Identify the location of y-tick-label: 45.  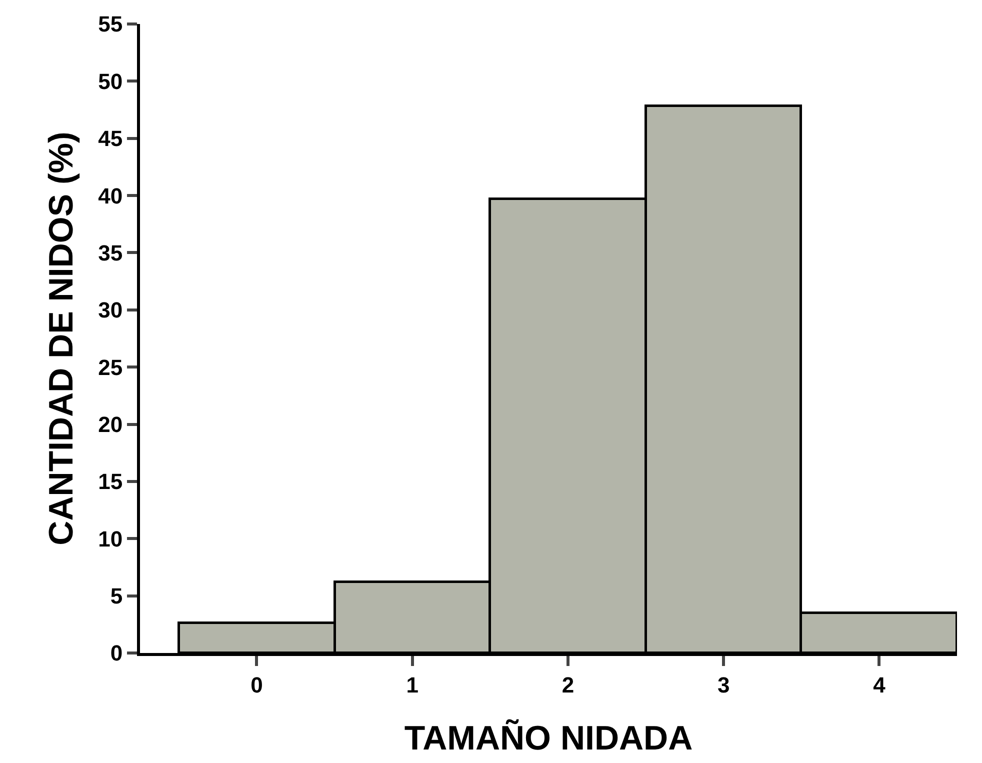
(110, 139).